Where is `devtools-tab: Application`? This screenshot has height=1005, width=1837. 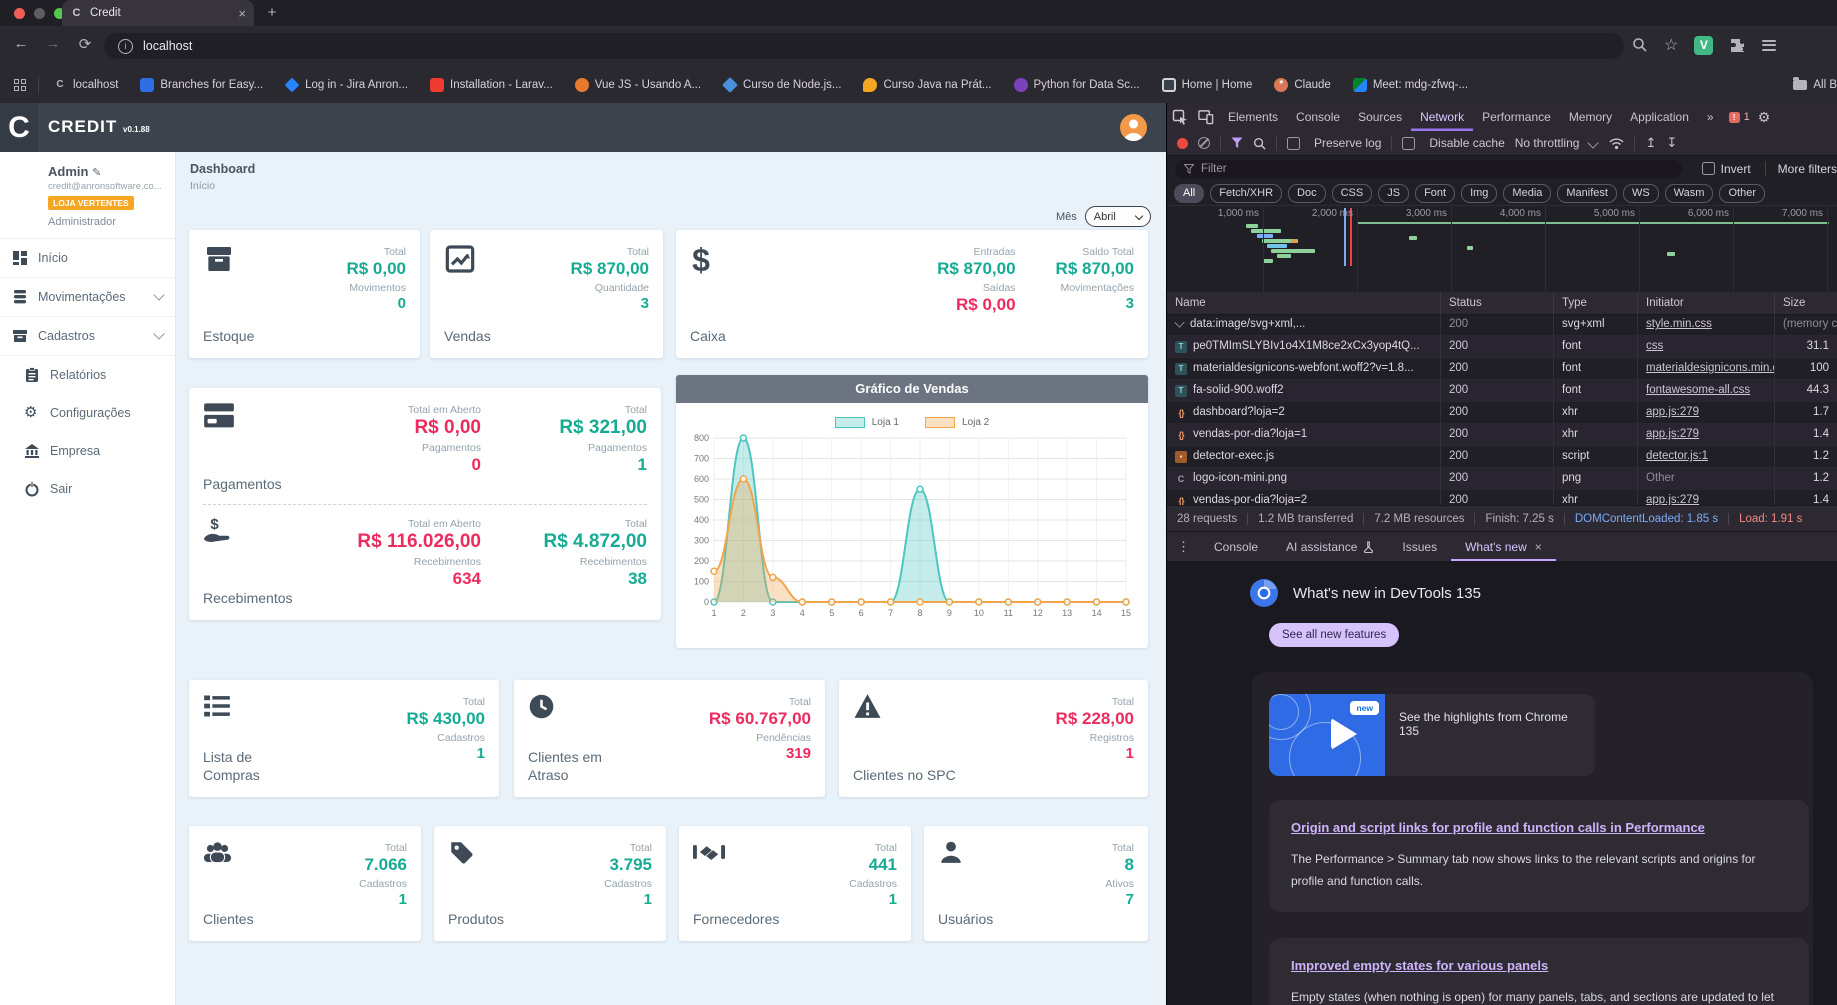
devtools-tab: Application is located at coordinates (1659, 117).